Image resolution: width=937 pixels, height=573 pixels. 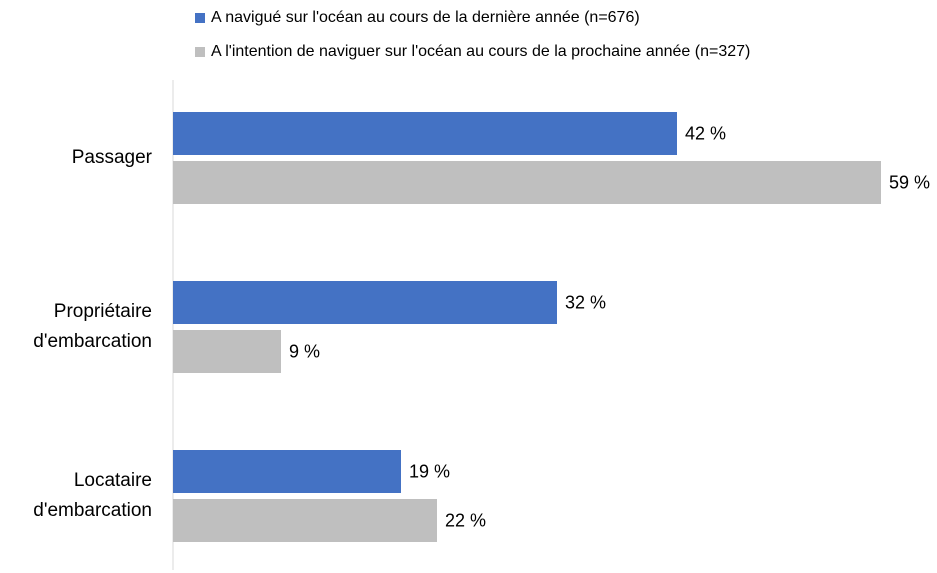 What do you see at coordinates (705, 133) in the screenshot?
I see `data-label: 42 %` at bounding box center [705, 133].